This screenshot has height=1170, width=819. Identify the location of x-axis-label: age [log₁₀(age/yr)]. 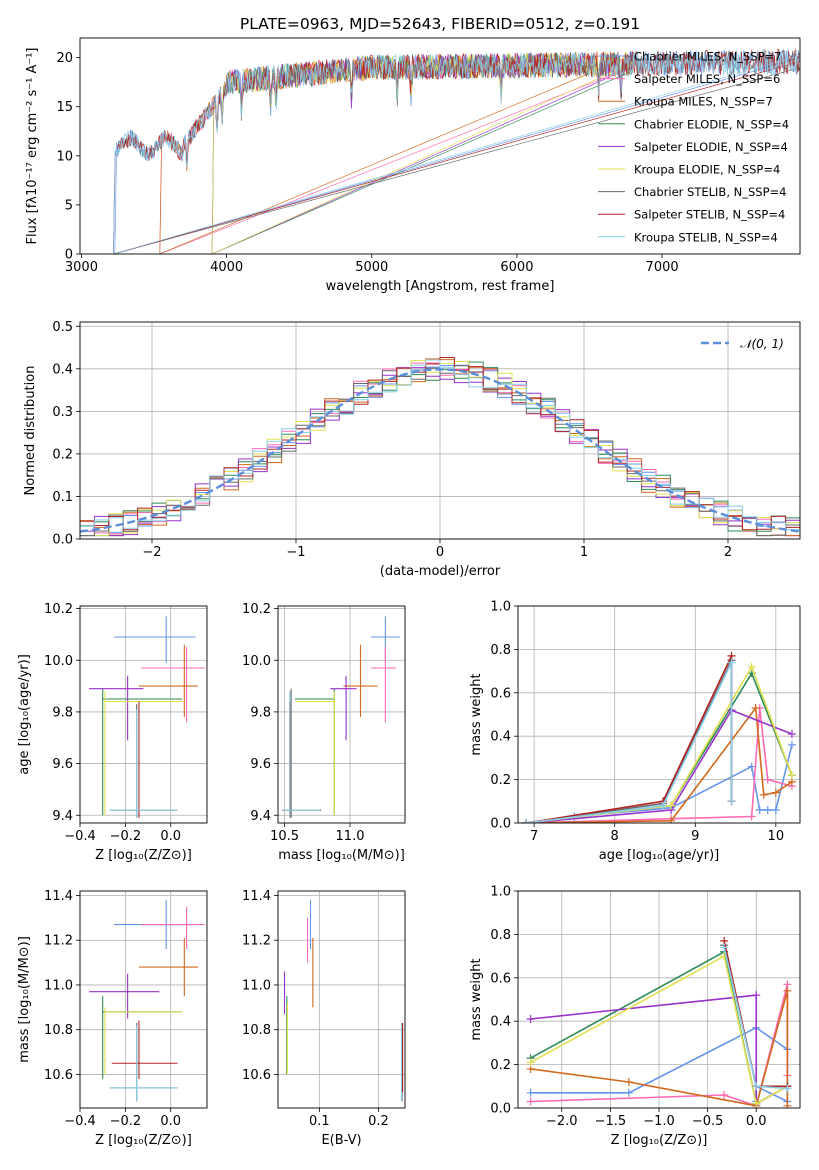
(659, 855).